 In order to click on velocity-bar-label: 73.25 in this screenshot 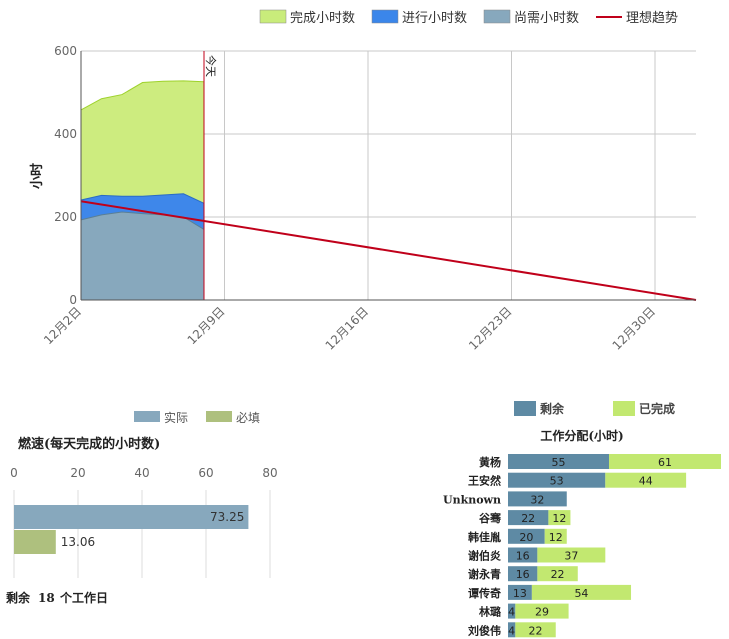, I will do `click(227, 517)`.